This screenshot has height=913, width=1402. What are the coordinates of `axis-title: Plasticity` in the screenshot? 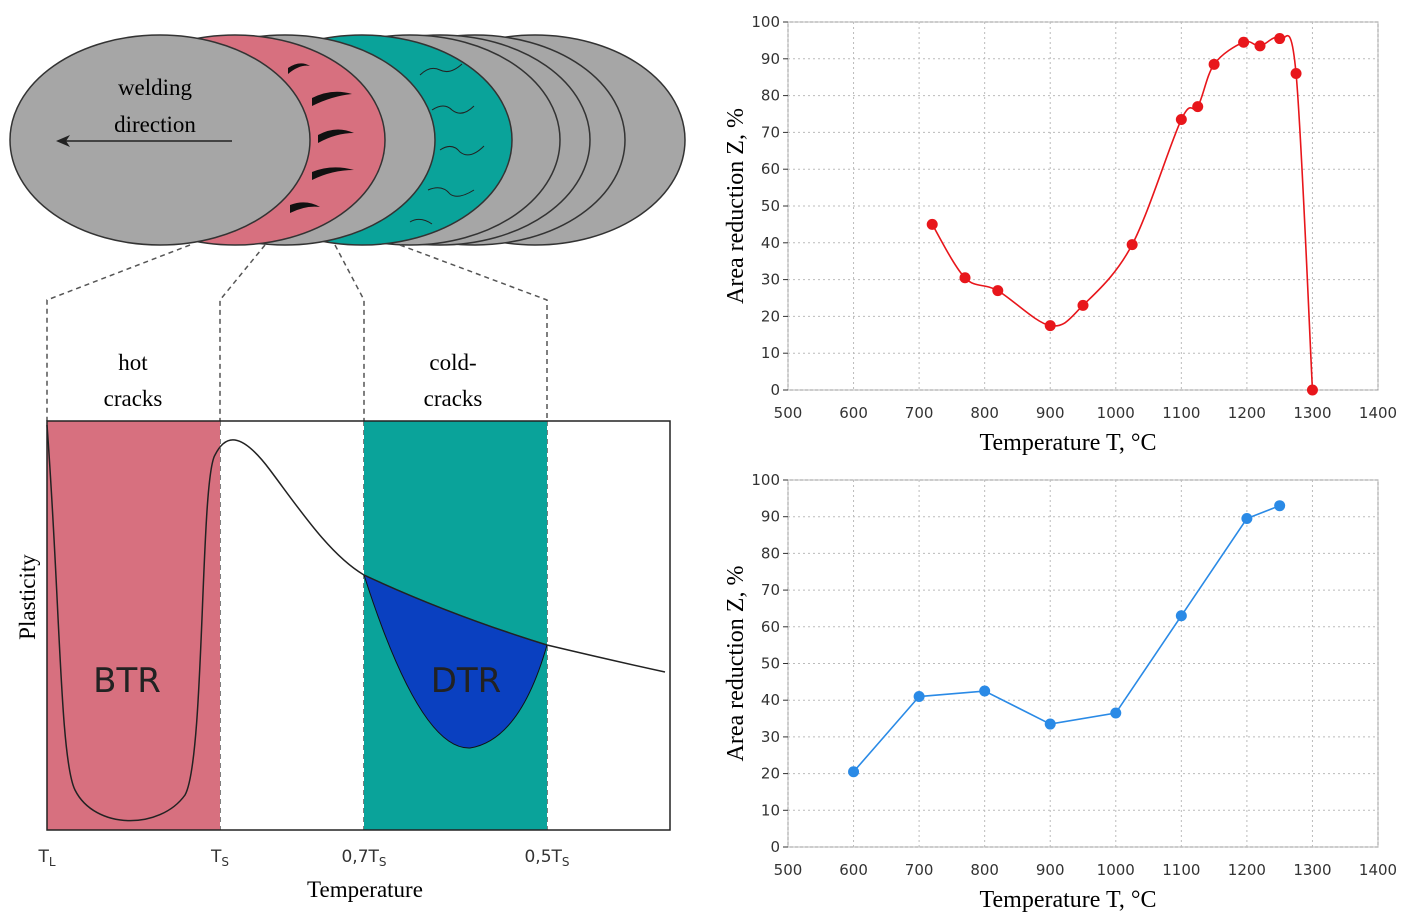 It's located at (27, 597).